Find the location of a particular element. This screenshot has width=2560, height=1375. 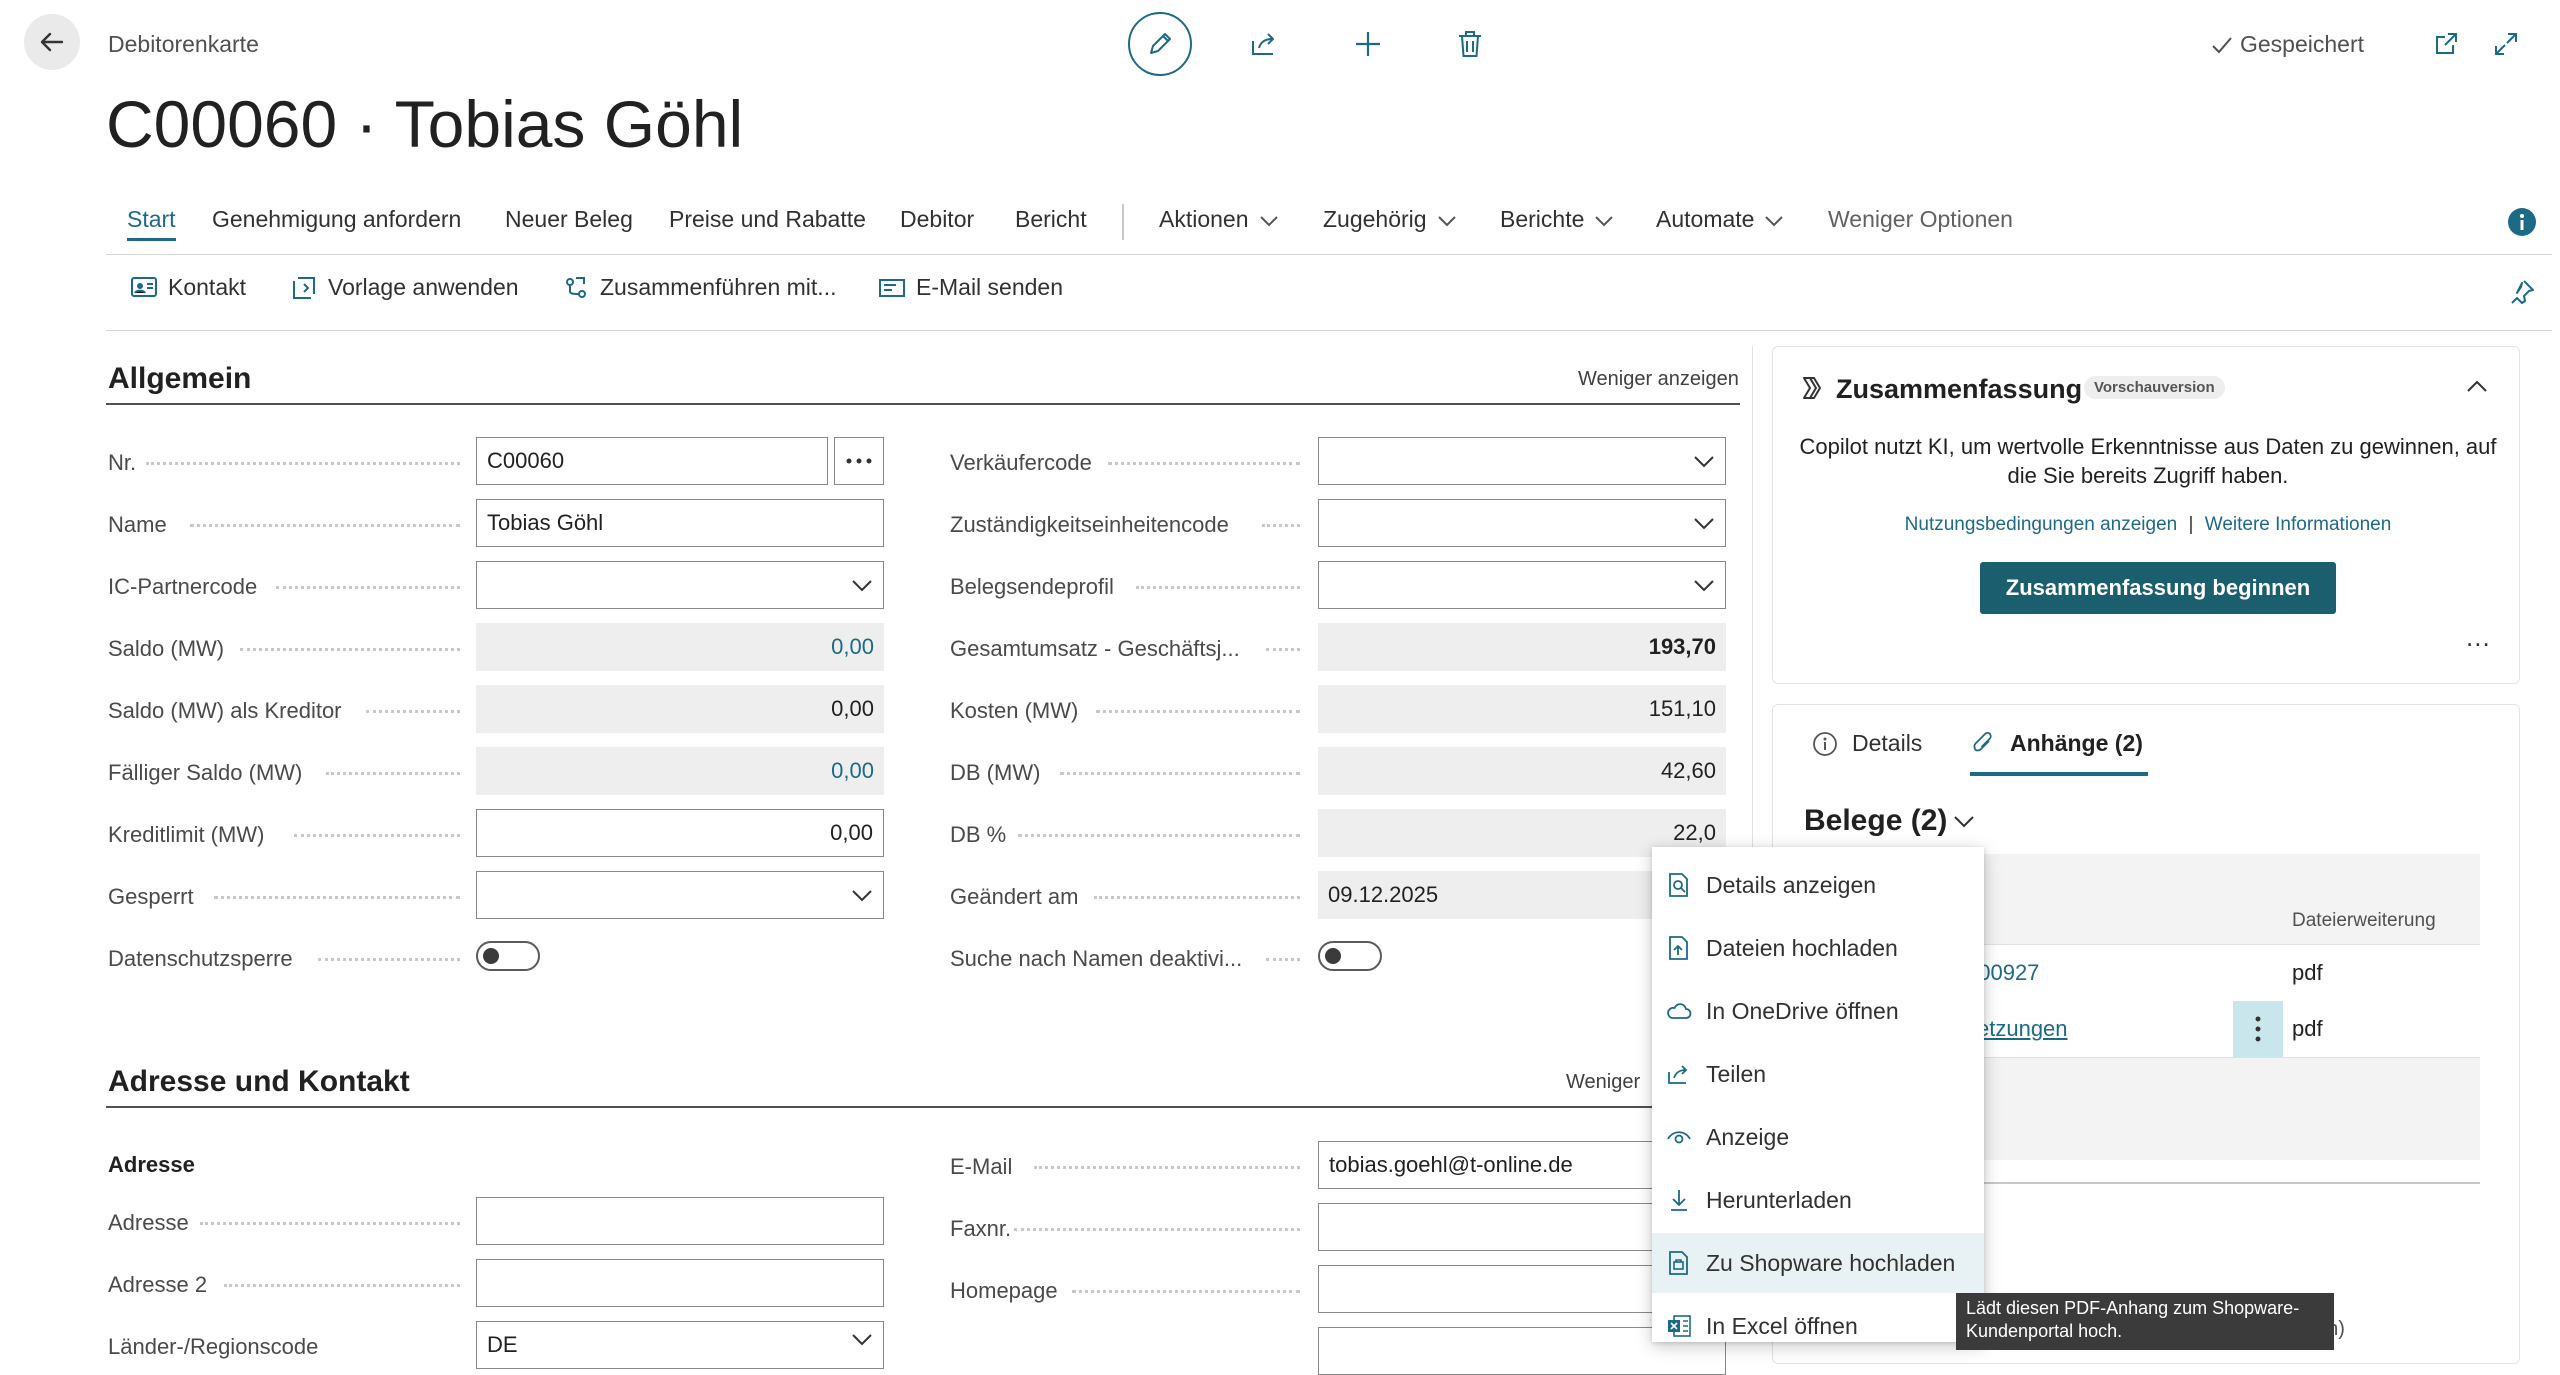

nr-lookup-button is located at coordinates (859, 461).